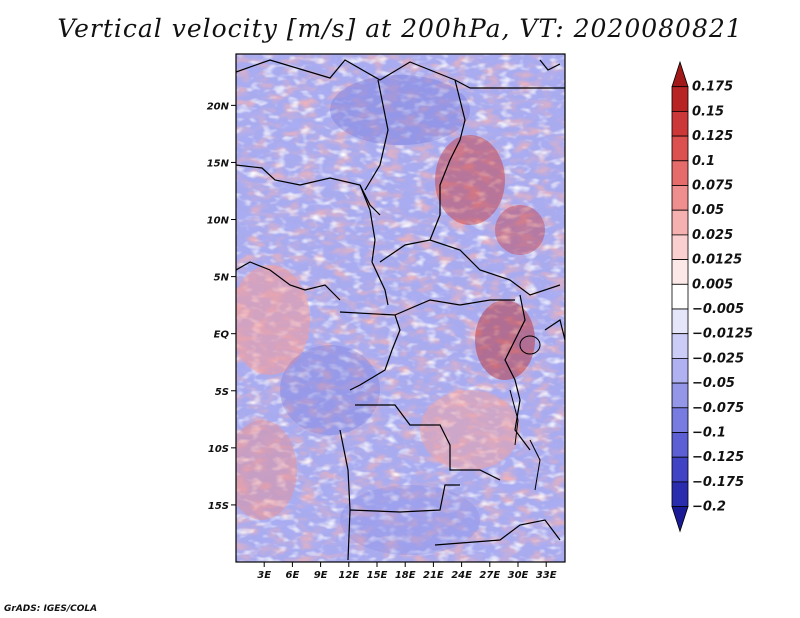 The height and width of the screenshot is (618, 800). I want to click on colorbar-label: −0.005, so click(718, 309).